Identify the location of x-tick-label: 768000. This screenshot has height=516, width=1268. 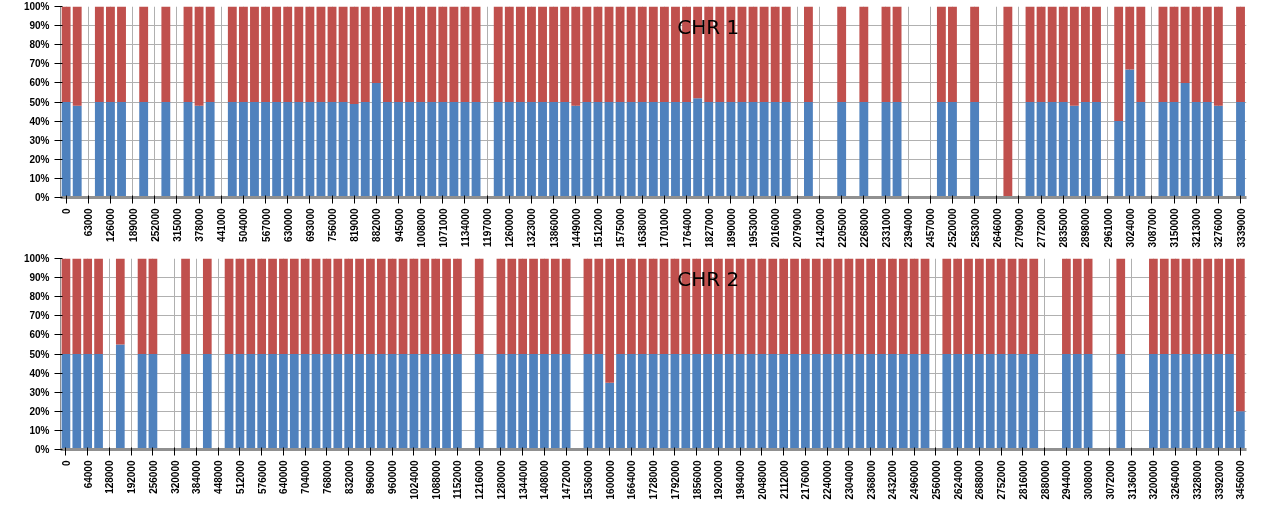
(327, 477).